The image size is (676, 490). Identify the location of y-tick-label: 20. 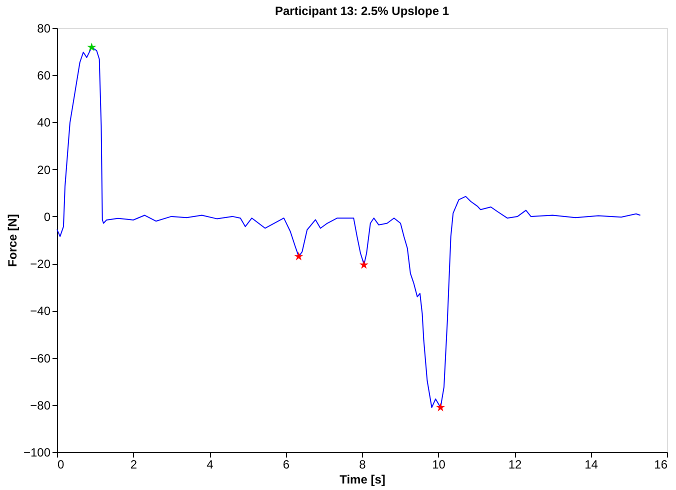
(44, 169).